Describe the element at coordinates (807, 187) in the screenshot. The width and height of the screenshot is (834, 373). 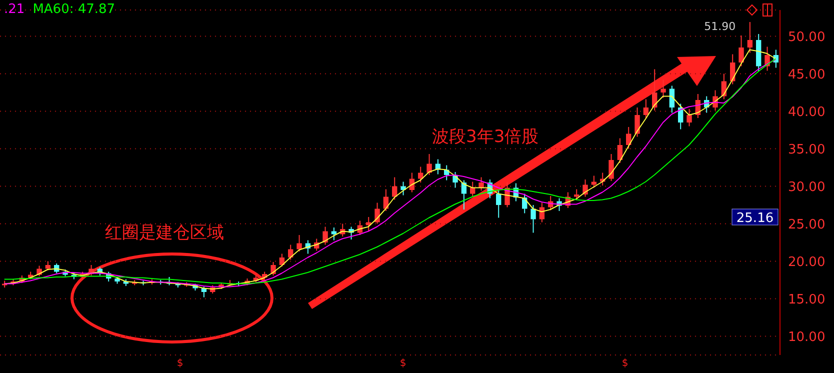
I see `y-tick-label: 30.00` at that location.